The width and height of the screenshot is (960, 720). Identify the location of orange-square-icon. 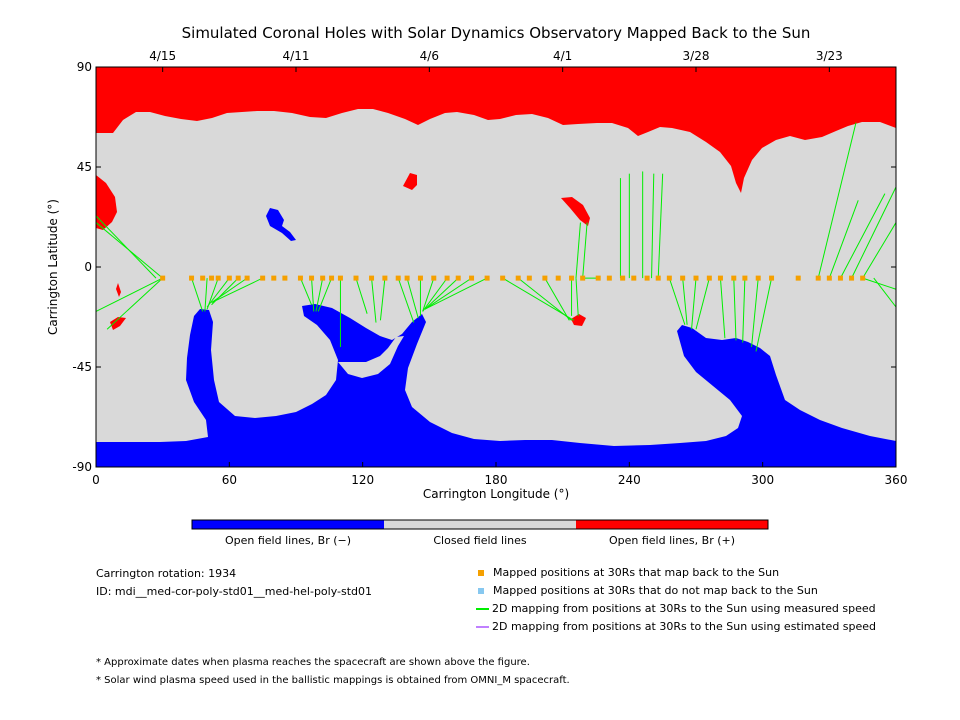
(481, 573).